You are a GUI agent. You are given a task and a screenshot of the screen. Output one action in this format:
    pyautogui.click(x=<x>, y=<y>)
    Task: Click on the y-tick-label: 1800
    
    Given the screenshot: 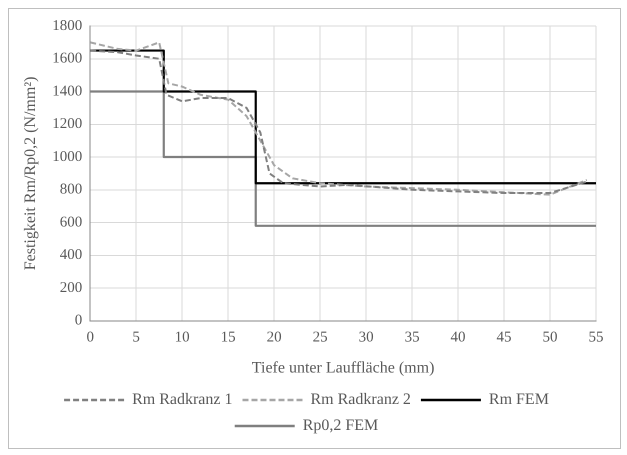 What is the action you would take?
    pyautogui.click(x=67, y=26)
    